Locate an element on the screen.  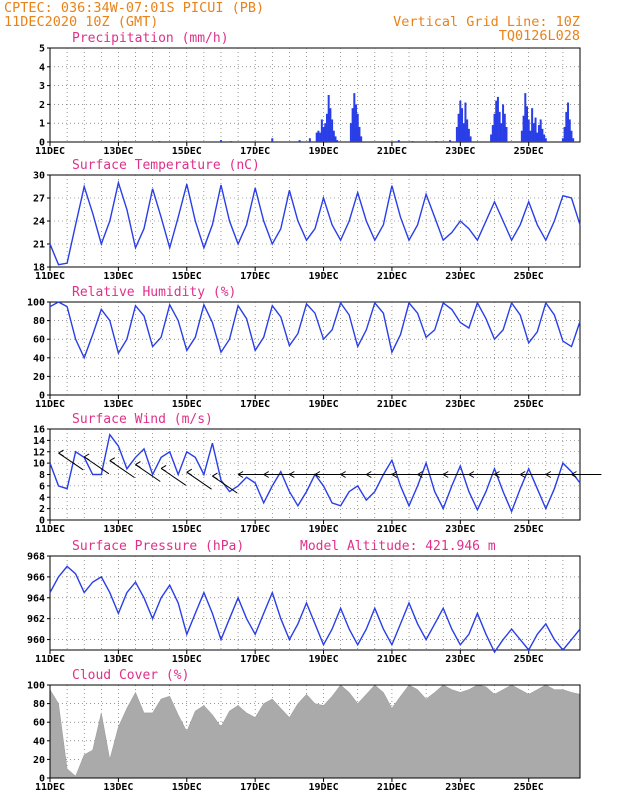
series-line is located at coordinates (315, 223).